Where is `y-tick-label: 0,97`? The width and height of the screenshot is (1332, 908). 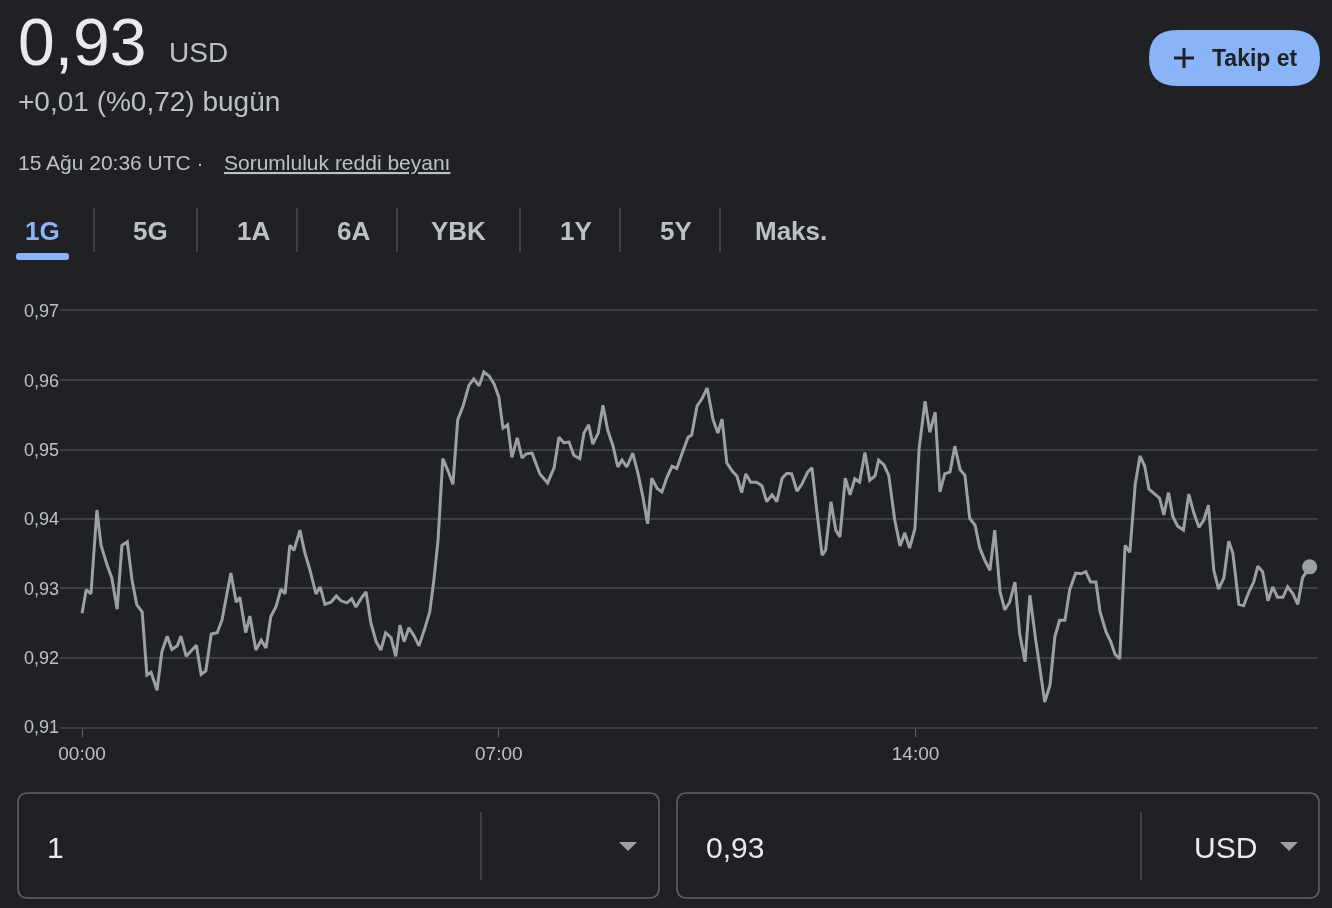
y-tick-label: 0,97 is located at coordinates (41, 311).